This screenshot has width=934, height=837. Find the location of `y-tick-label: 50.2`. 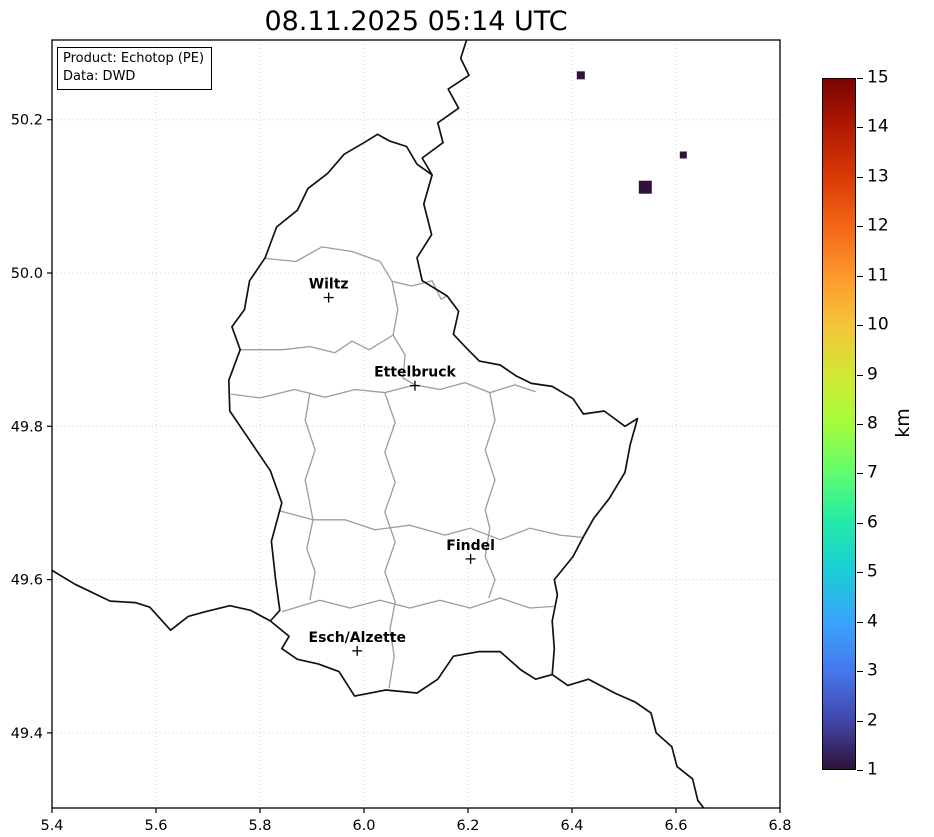

y-tick-label: 50.2 is located at coordinates (27, 121).